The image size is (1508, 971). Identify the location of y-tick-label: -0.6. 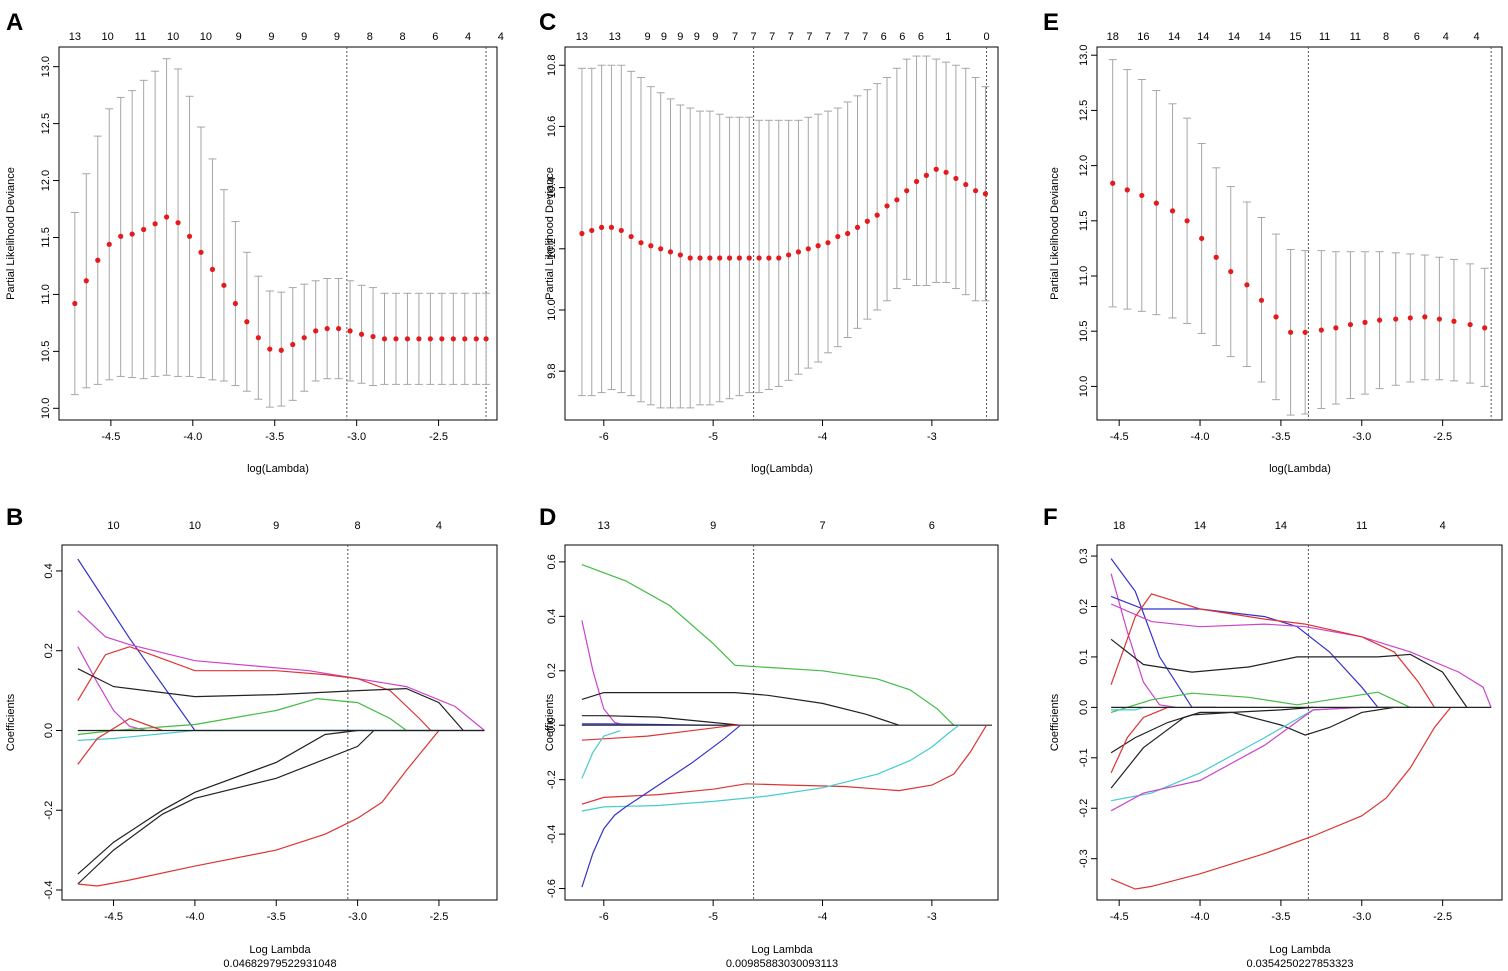
(552, 888).